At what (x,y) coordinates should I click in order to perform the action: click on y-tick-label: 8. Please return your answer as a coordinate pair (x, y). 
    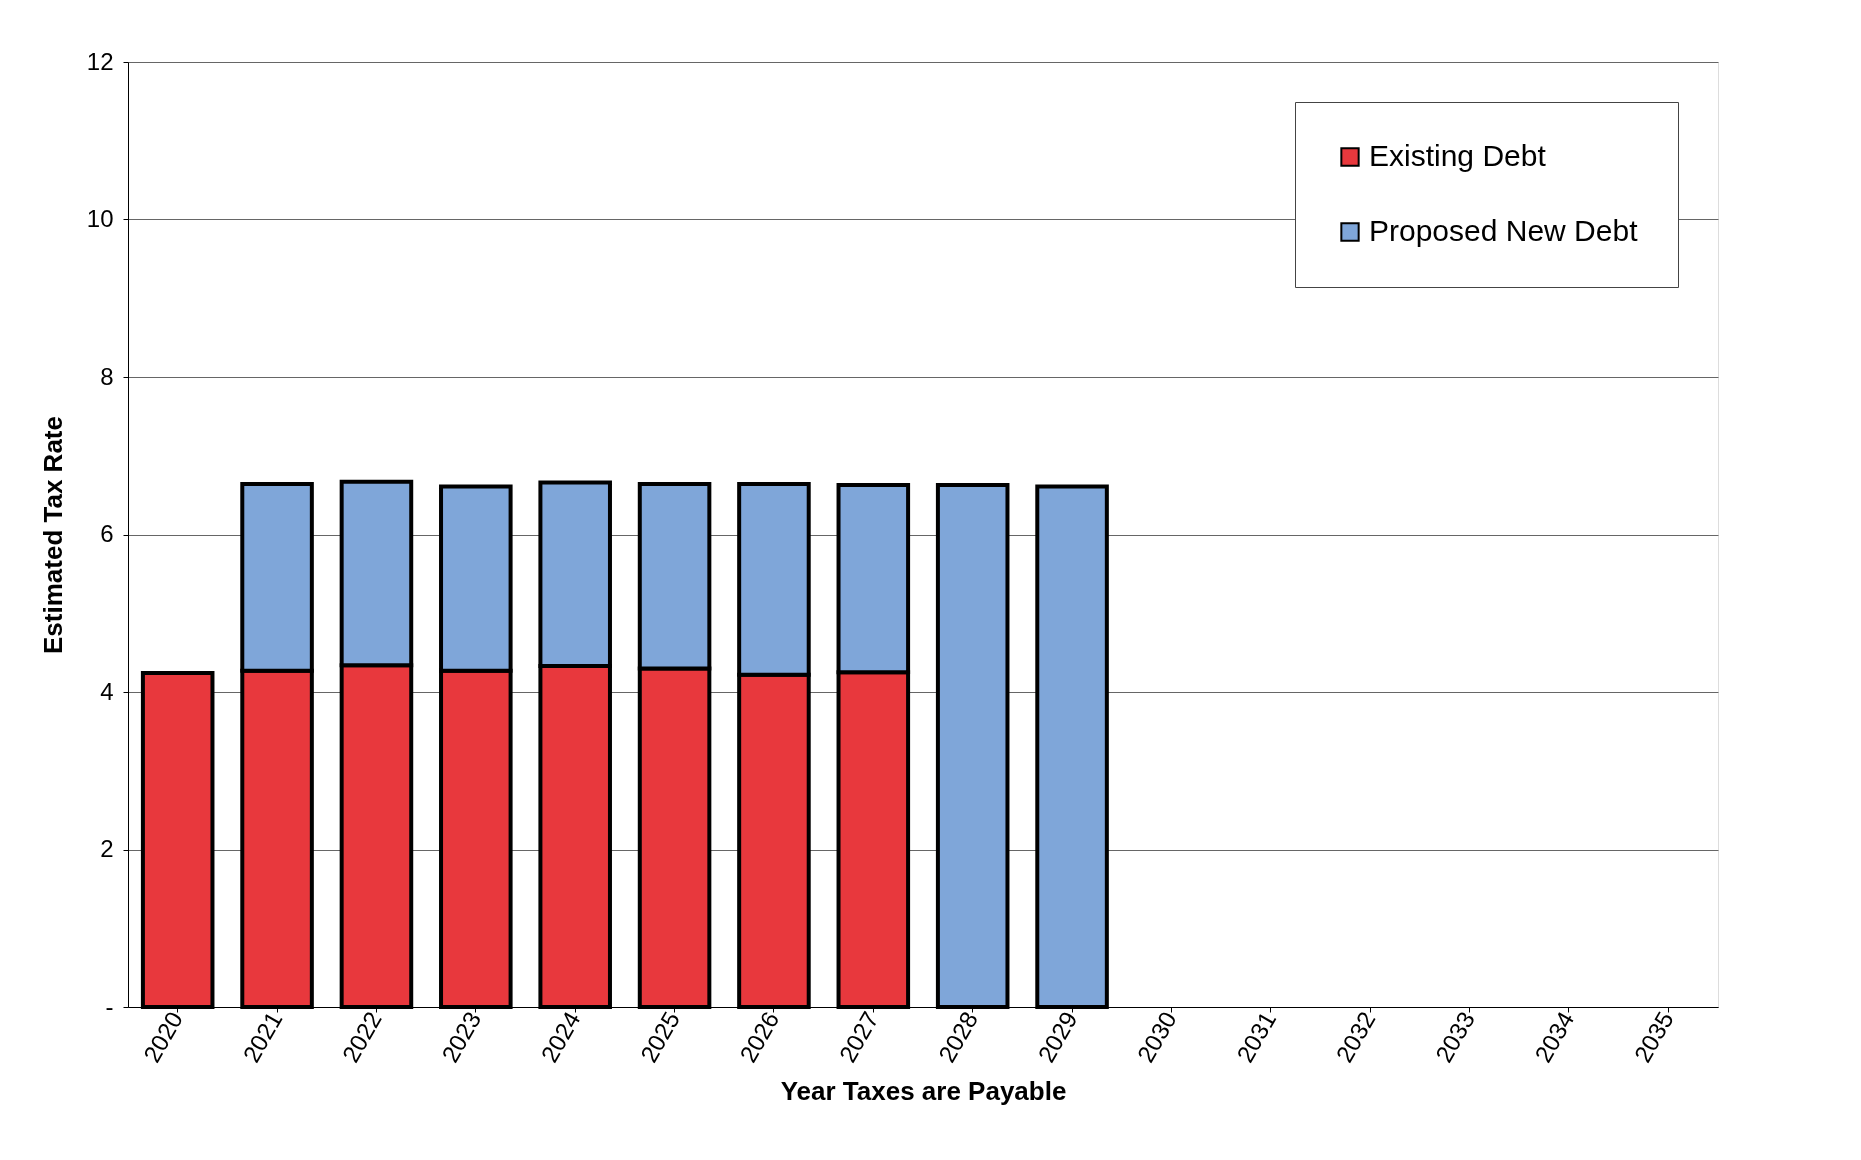
    Looking at the image, I should click on (107, 376).